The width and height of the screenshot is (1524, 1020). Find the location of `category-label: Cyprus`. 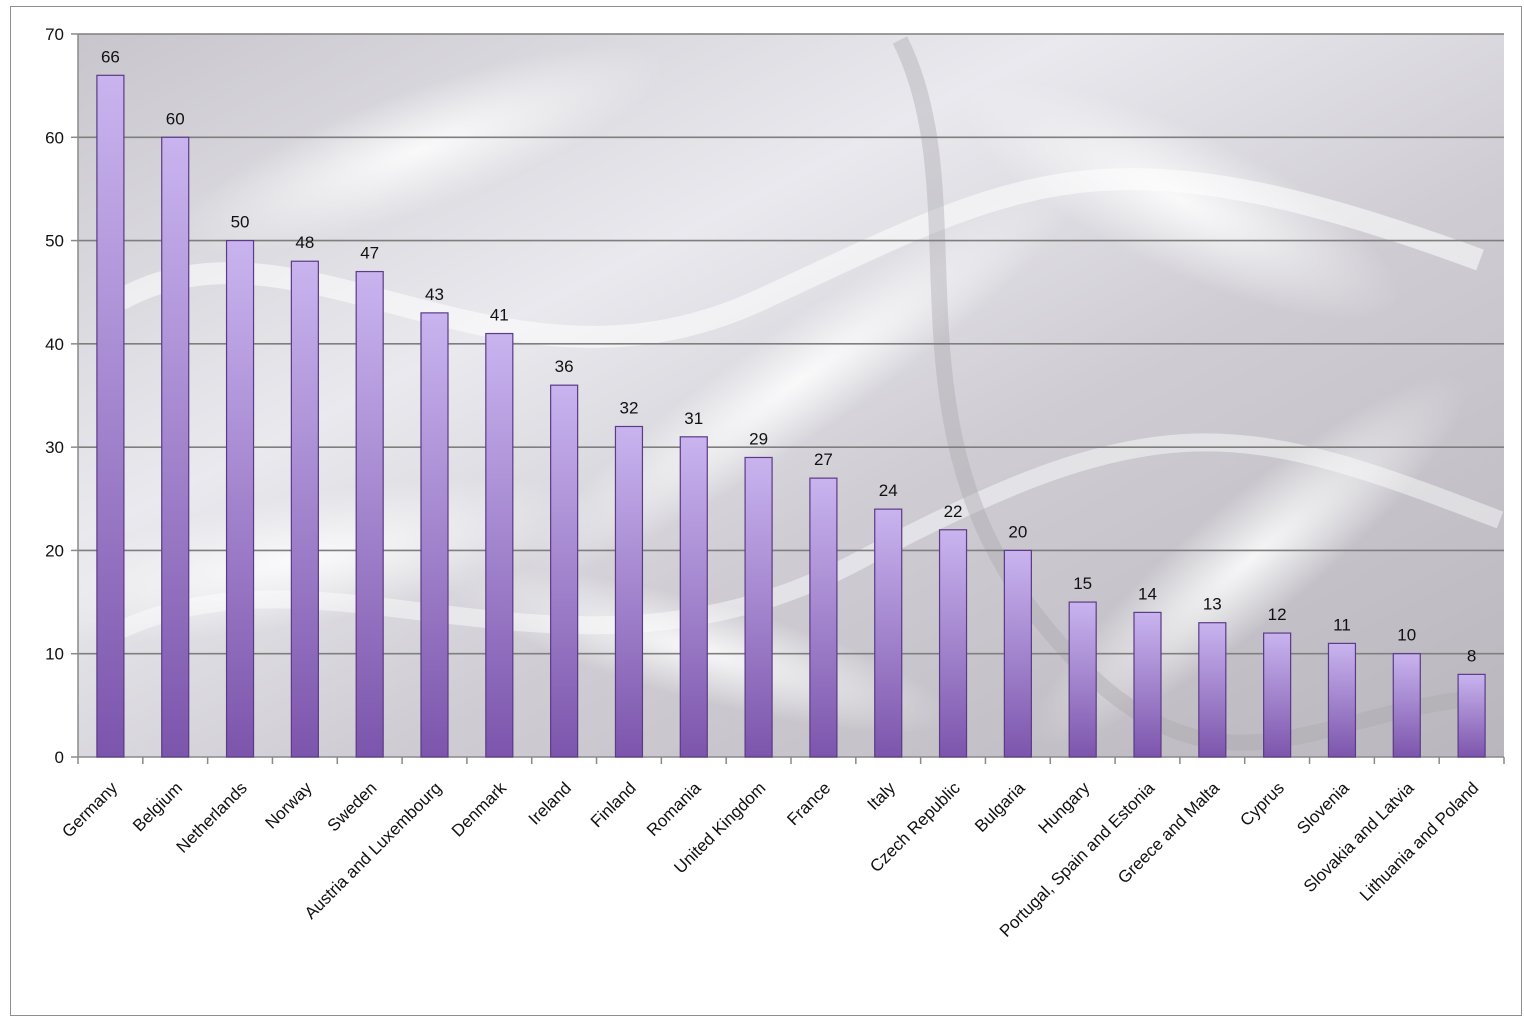

category-label: Cyprus is located at coordinates (1262, 804).